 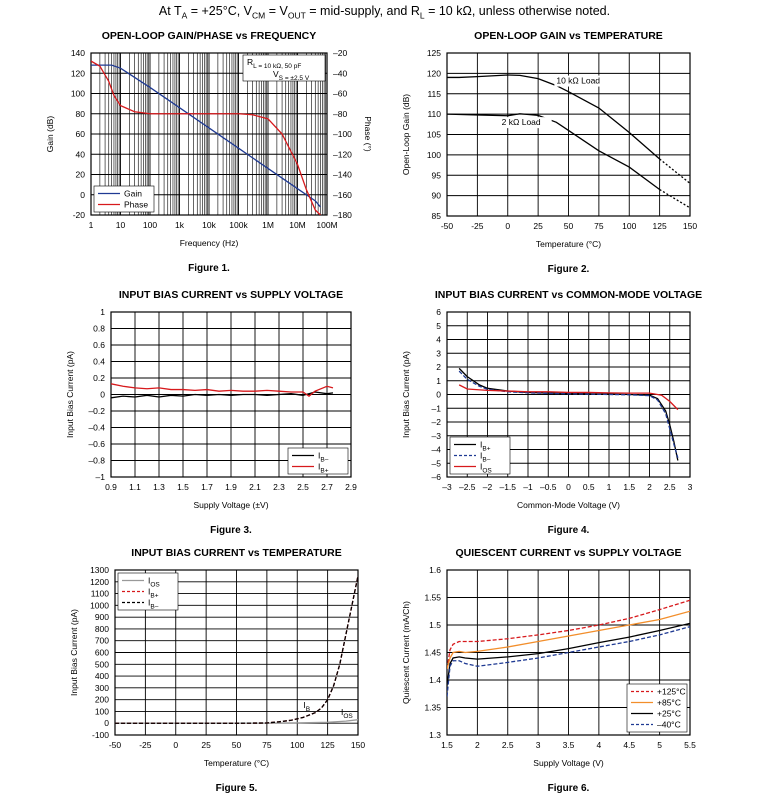 I want to click on x-tick-label: –2.5, so click(x=467, y=487).